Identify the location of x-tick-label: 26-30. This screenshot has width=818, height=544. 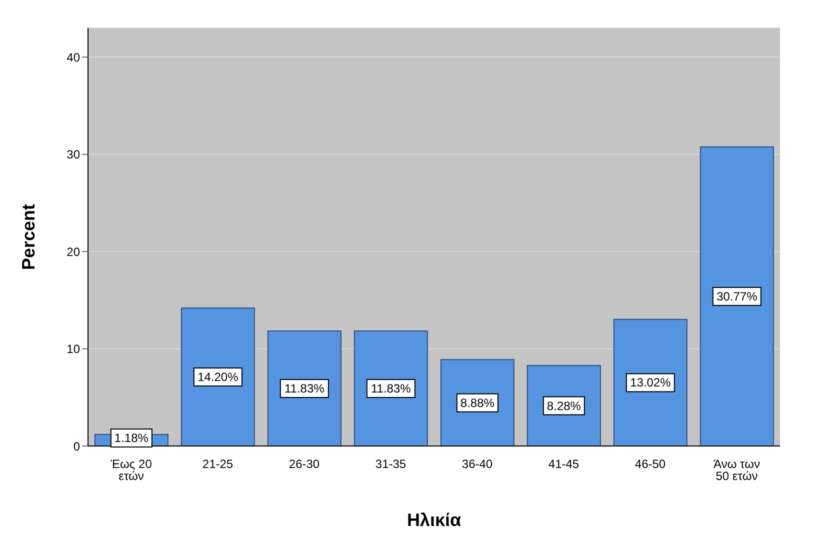
(304, 464).